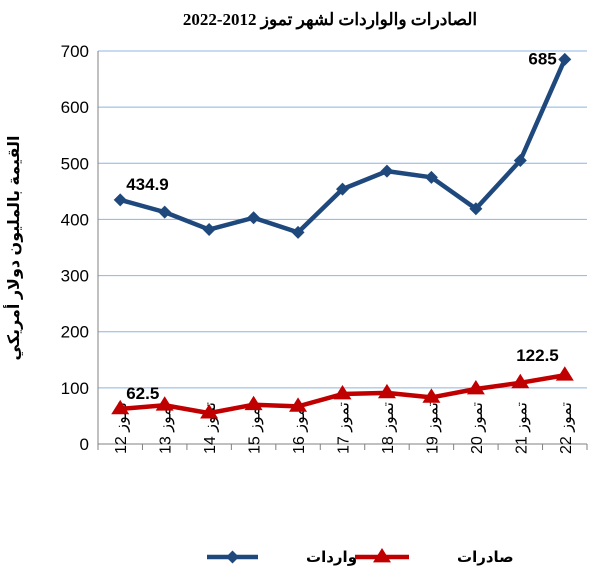 Image resolution: width=598 pixels, height=582 pixels. Describe the element at coordinates (75, 51) in the screenshot. I see `y-tick-label: 700` at that location.